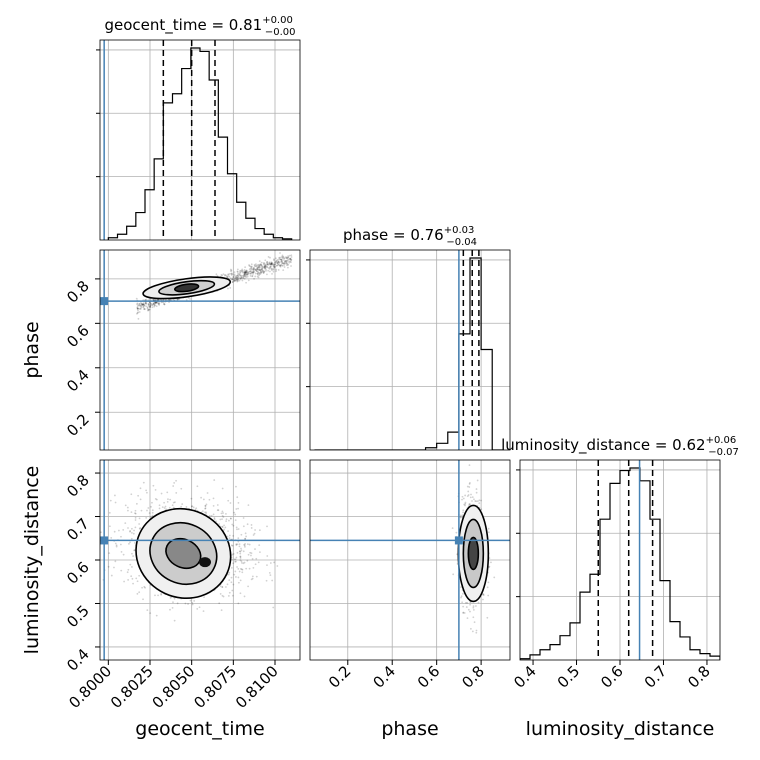 This screenshot has height=760, width=760. I want to click on x-tick-label: 0.4, so click(525, 677).